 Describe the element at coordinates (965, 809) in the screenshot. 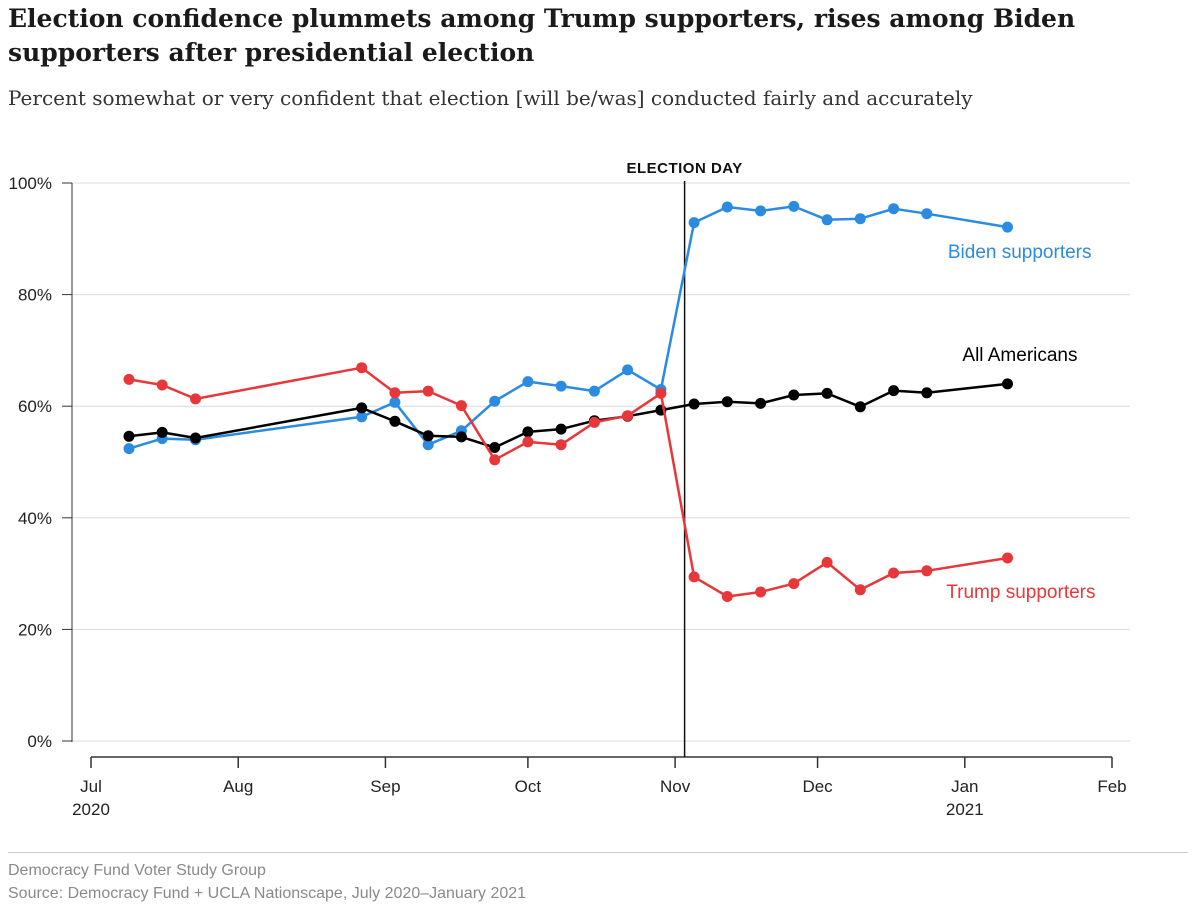

I see `x-tick-year-label: 2021` at that location.